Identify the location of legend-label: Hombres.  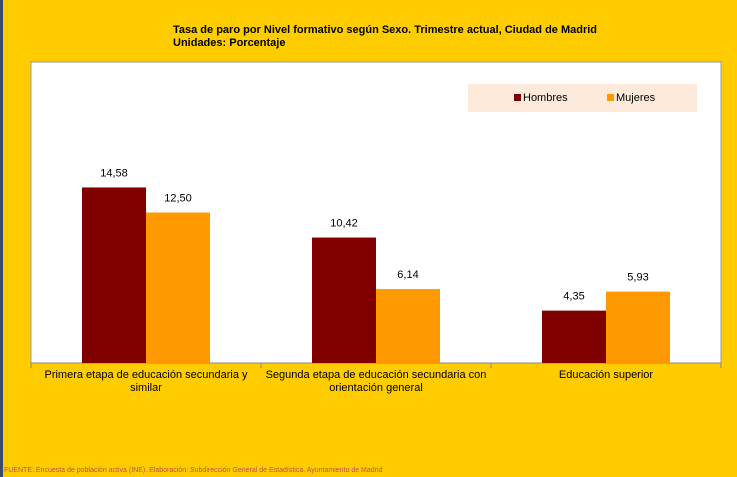
(545, 98).